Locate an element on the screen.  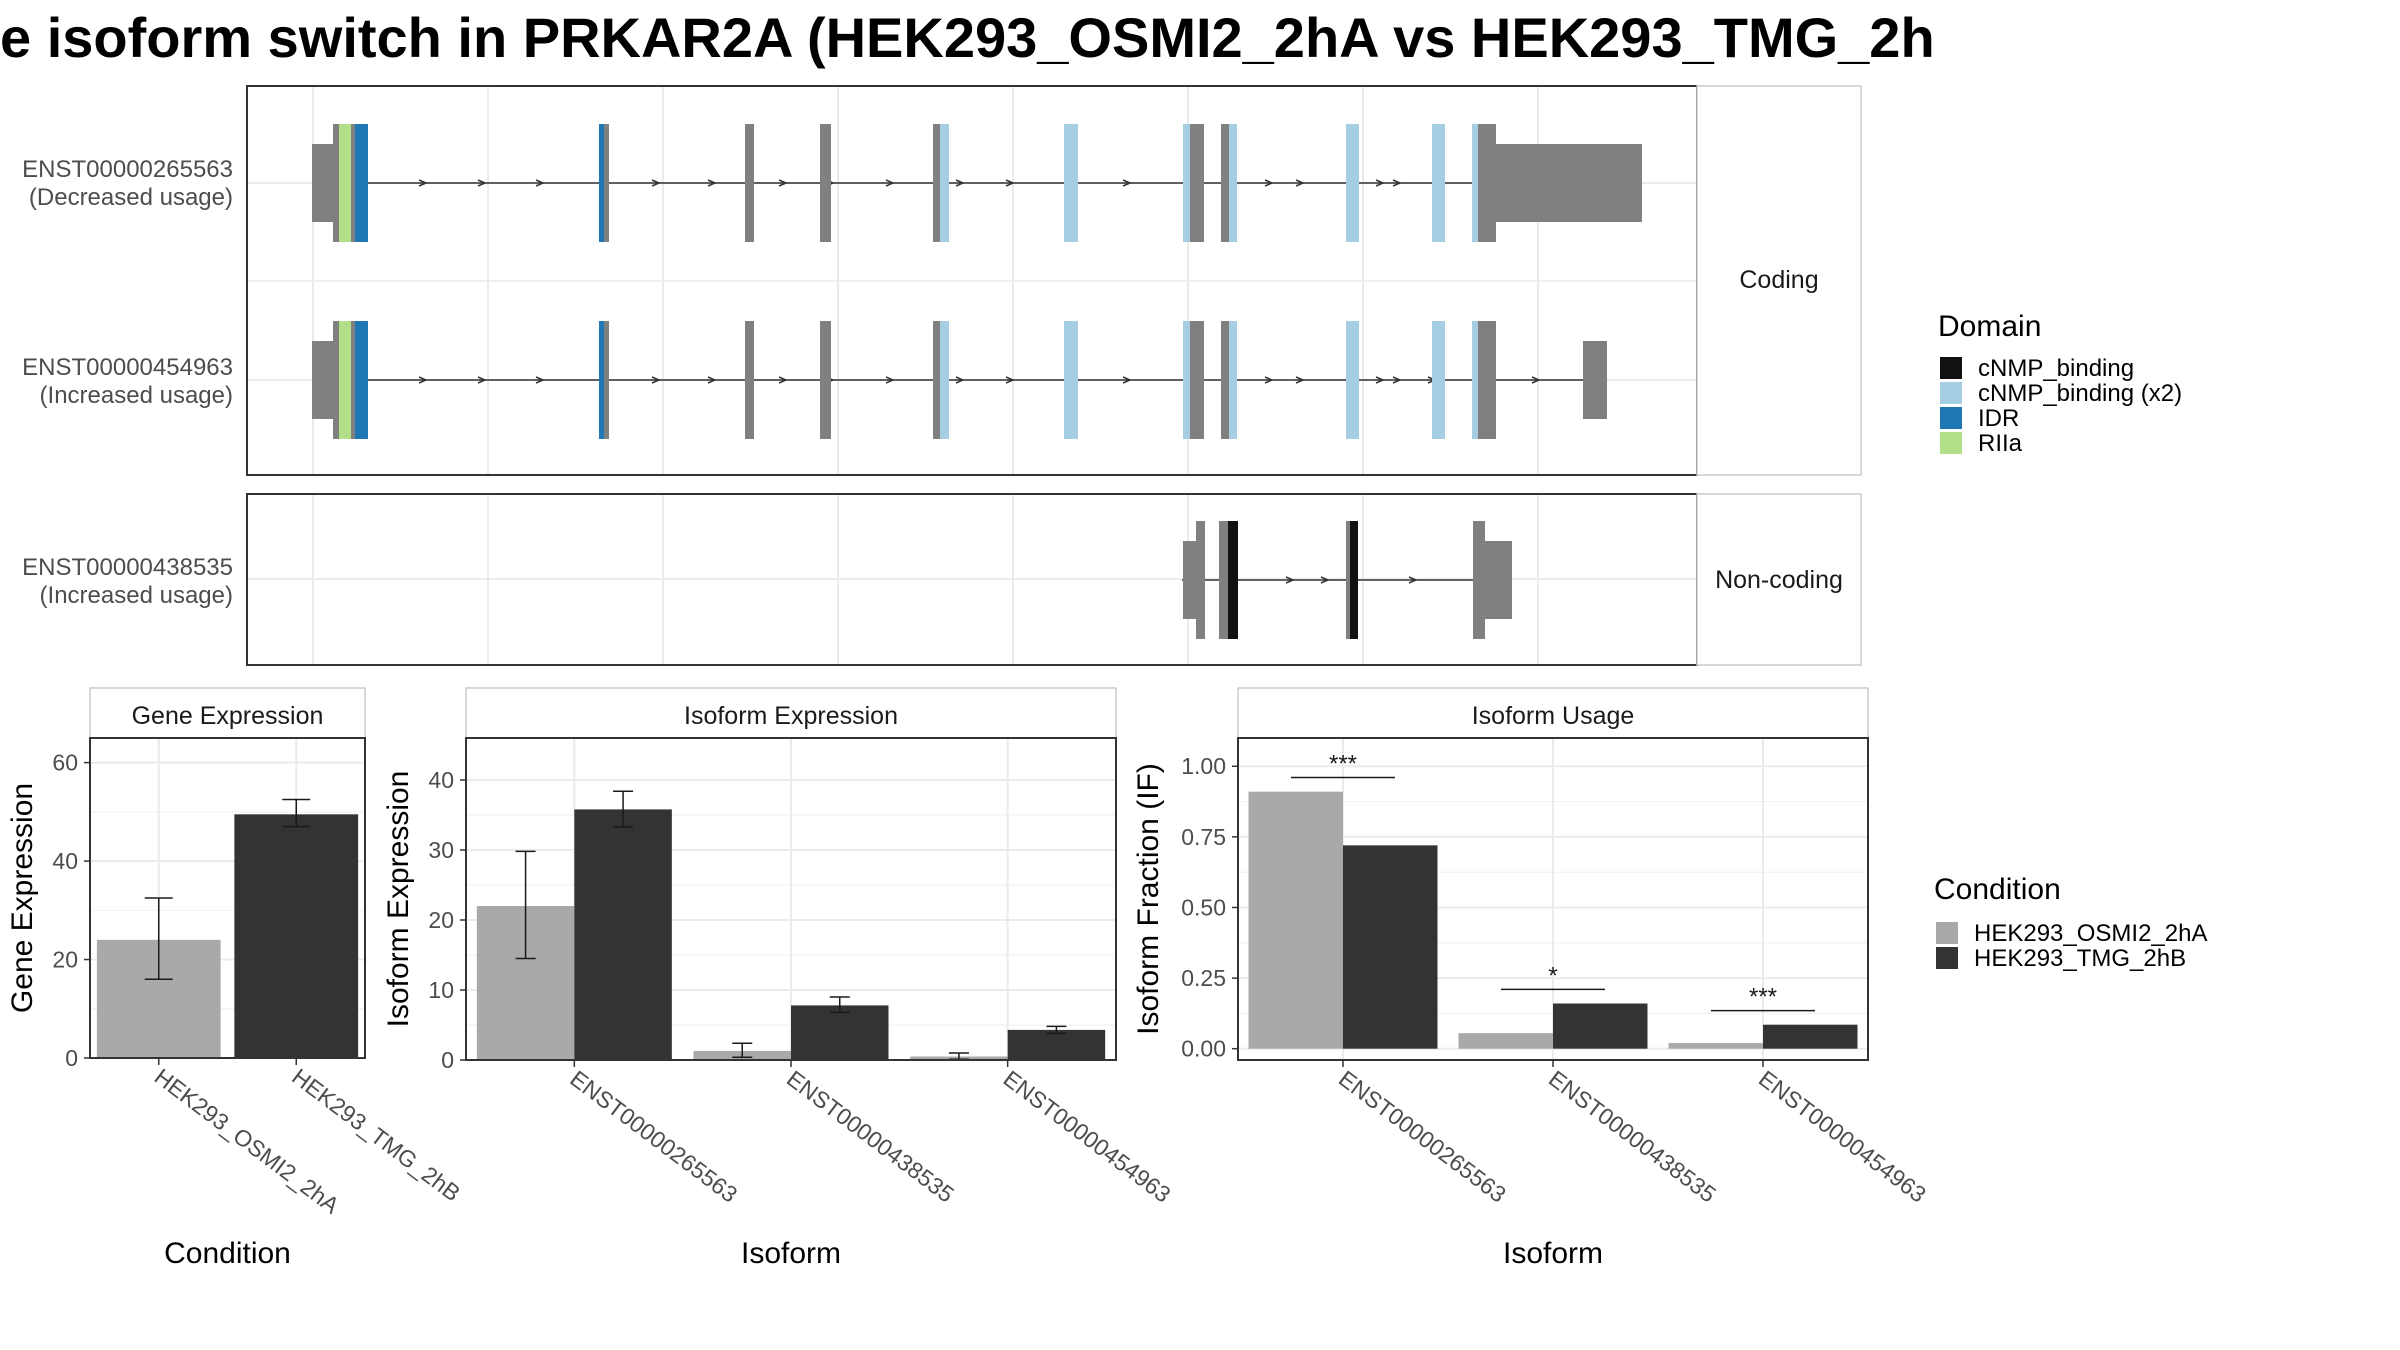
legend-label-riia: RIIa is located at coordinates (2000, 443).